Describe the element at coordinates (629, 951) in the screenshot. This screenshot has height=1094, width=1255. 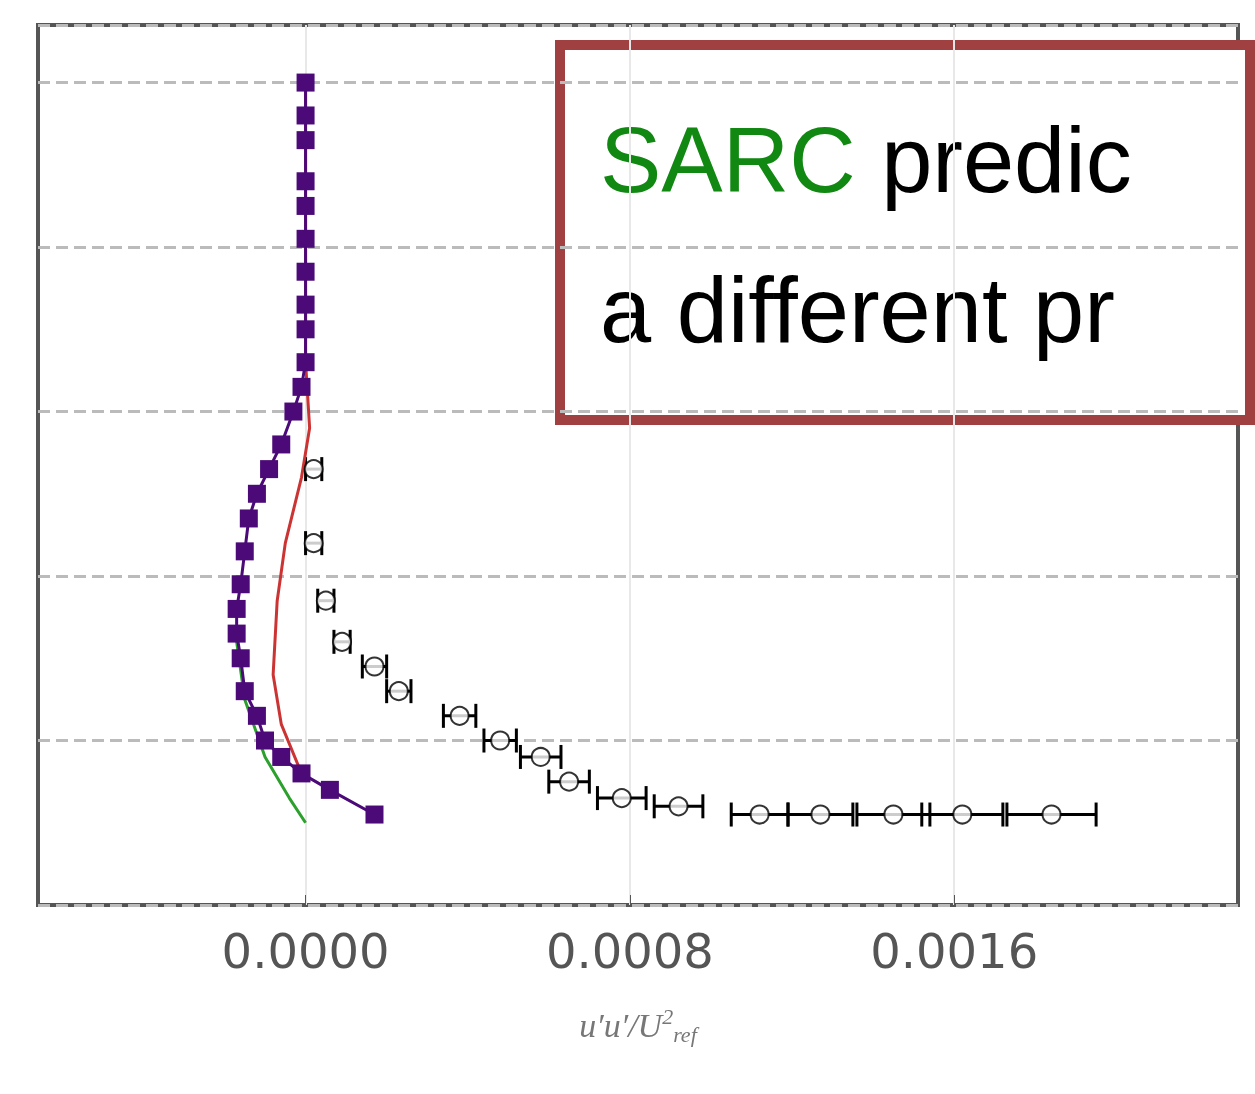
I see `x-tick-label: 0.0008` at that location.